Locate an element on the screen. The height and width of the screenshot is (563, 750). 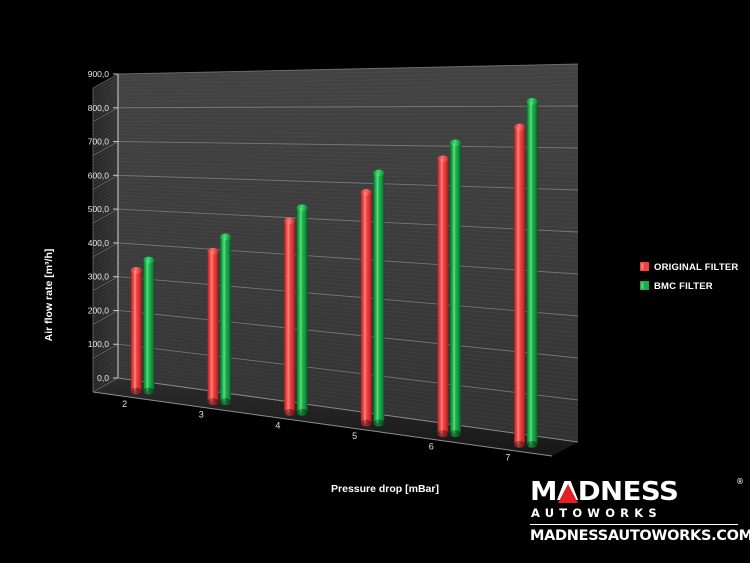
y-tick-label: 0,0 is located at coordinates (103, 378).